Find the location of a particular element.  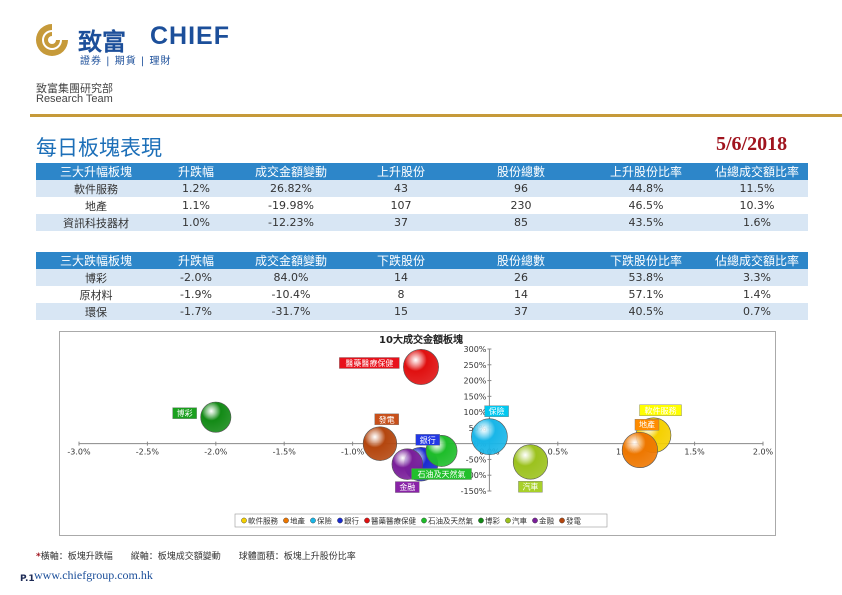

table-cell: 96 is located at coordinates (521, 188).